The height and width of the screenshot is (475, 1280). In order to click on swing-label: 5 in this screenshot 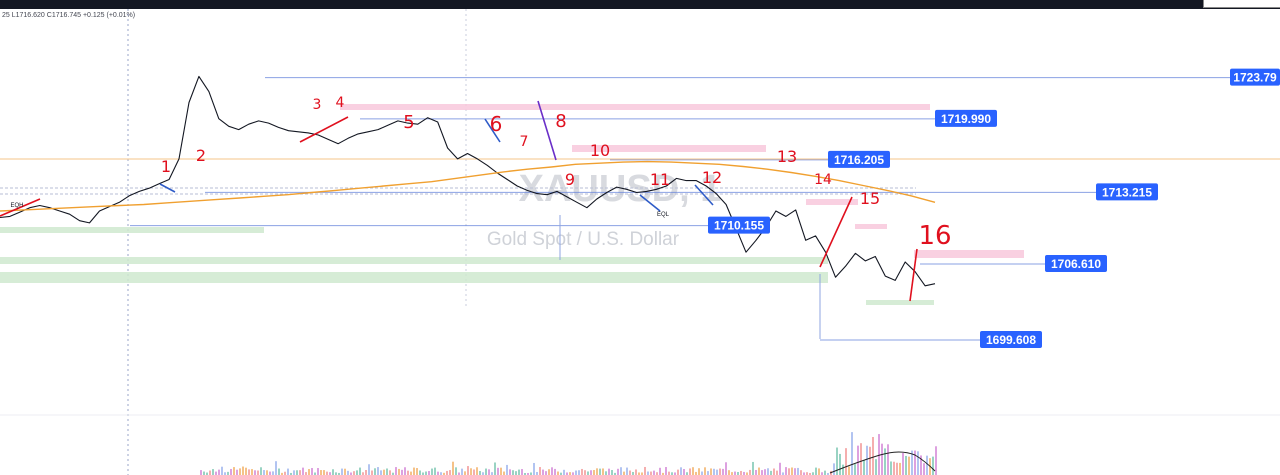, I will do `click(408, 122)`.